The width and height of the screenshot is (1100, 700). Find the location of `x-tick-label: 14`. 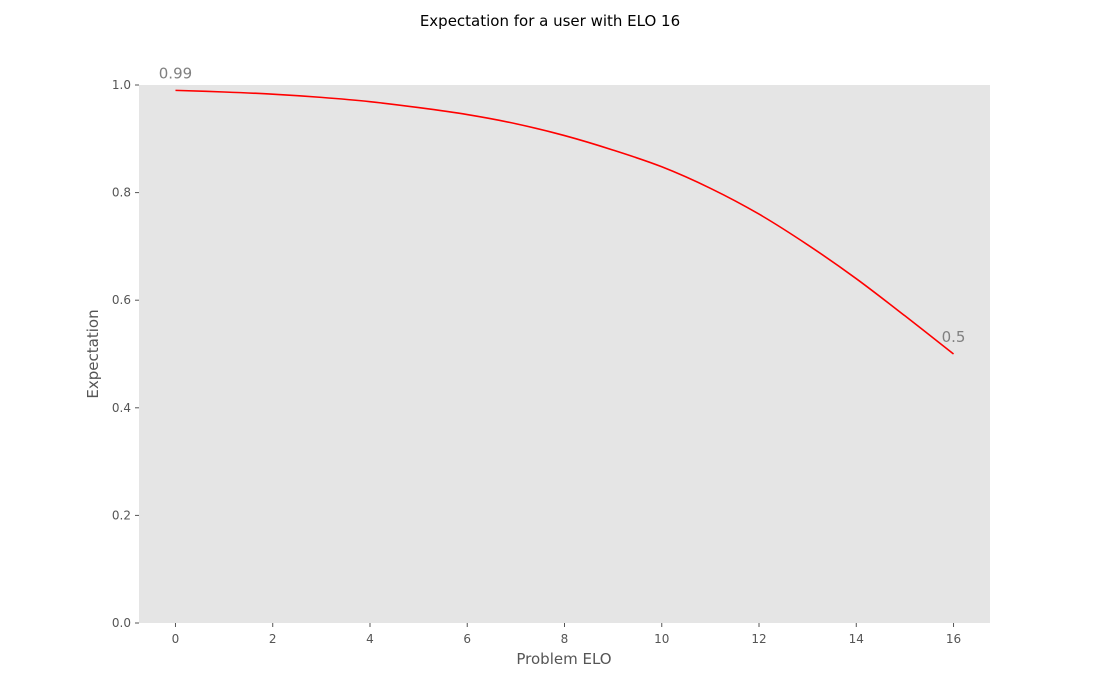

x-tick-label: 14 is located at coordinates (856, 639).